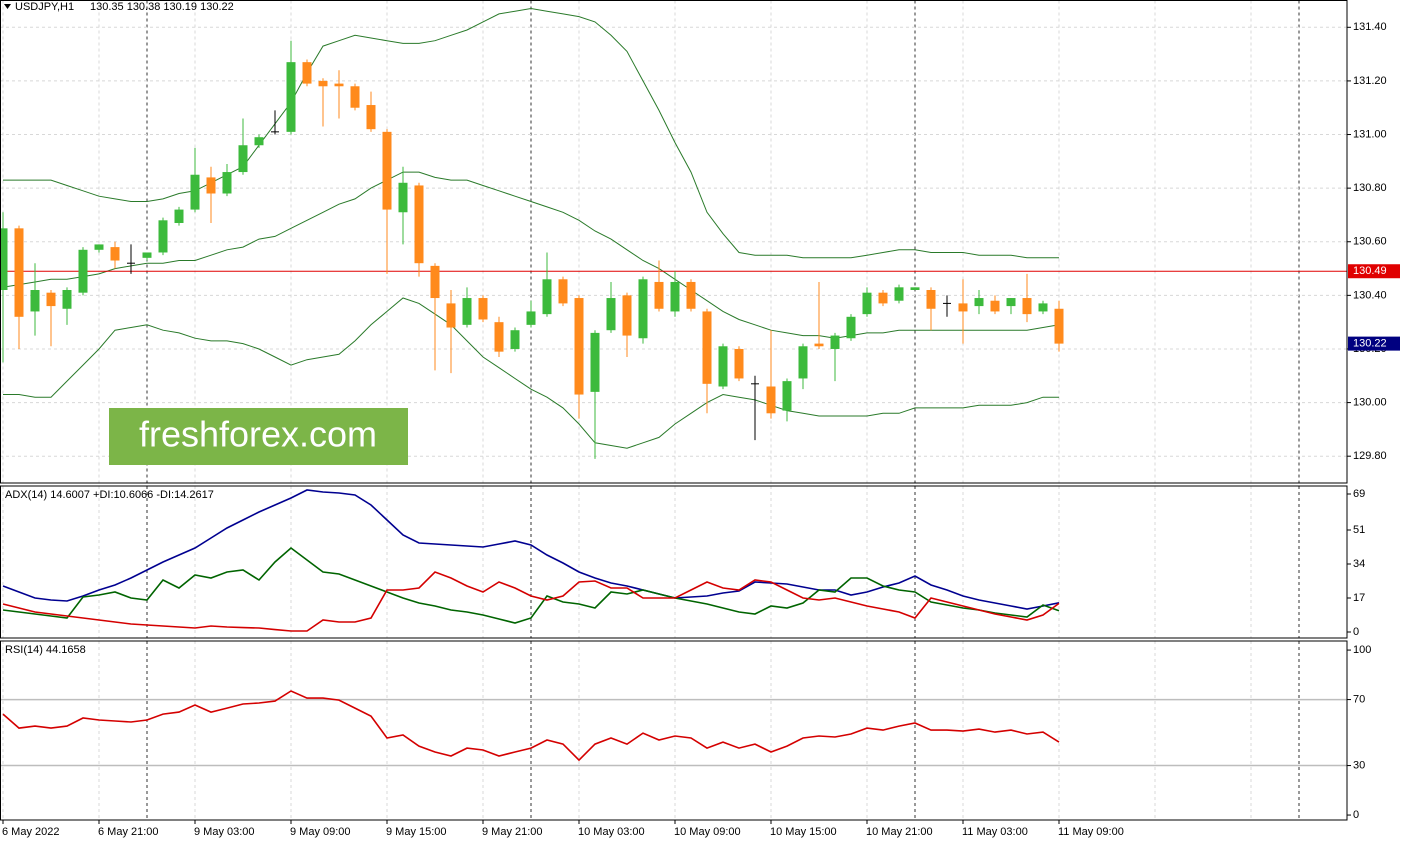 The image size is (1407, 844). What do you see at coordinates (1359, 530) in the screenshot?
I see `y-tick-label: 51` at bounding box center [1359, 530].